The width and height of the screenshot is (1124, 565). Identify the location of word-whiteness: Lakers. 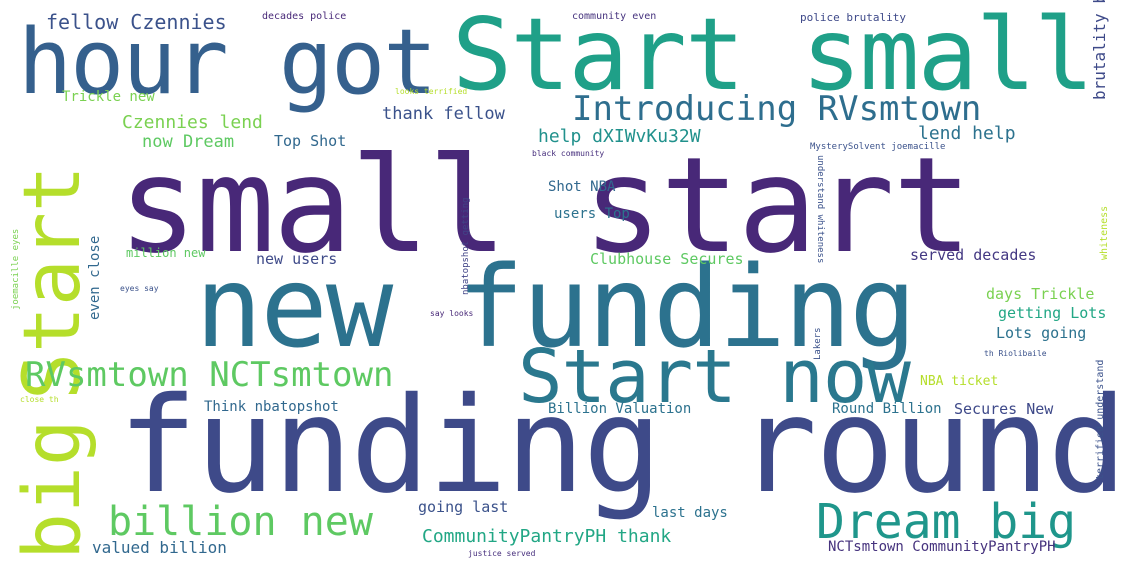
(818, 343).